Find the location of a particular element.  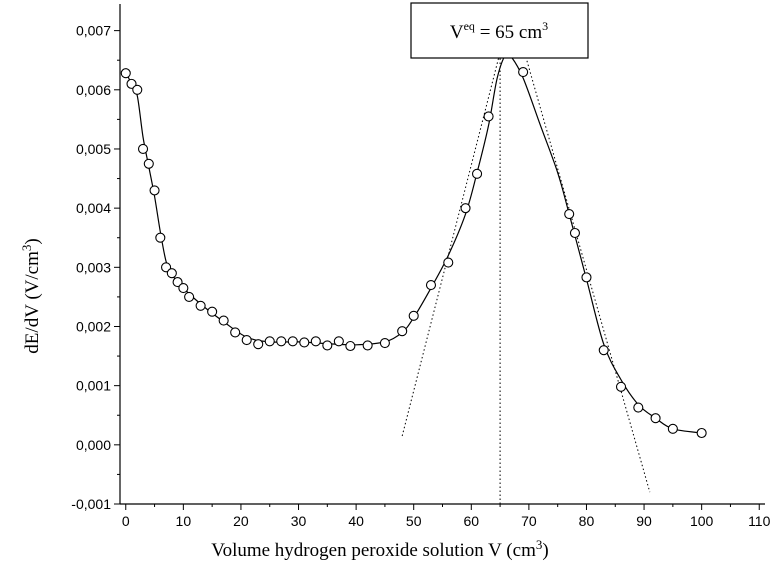

x-tick-label: 110 is located at coordinates (759, 521).